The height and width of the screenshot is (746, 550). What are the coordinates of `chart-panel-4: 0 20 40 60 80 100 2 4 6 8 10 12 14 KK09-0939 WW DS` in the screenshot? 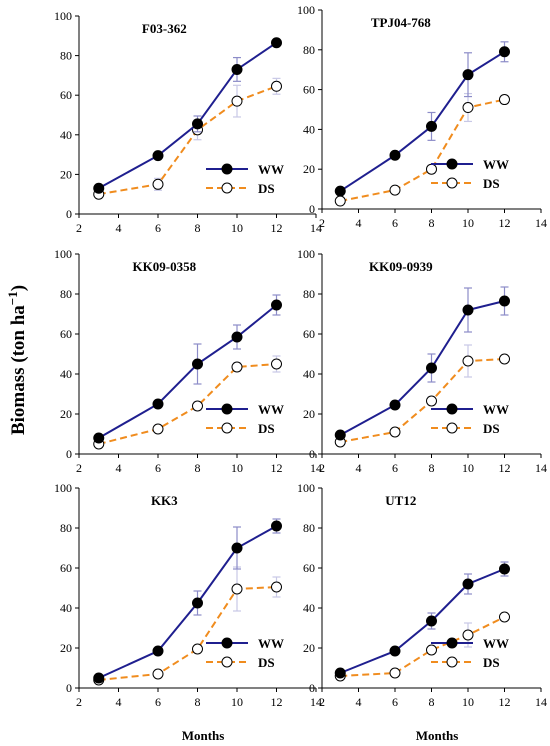 It's located at (422, 361).